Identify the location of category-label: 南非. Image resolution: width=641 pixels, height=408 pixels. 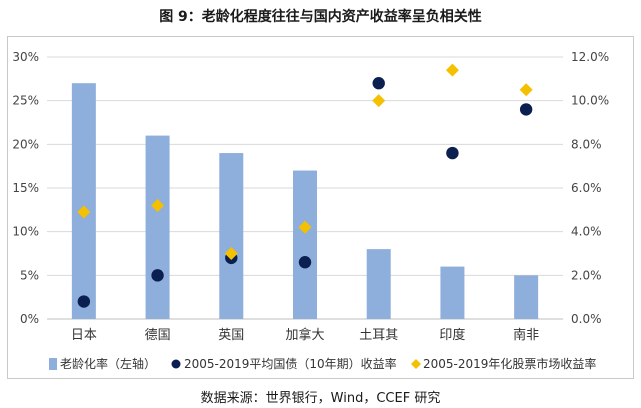
(526, 335).